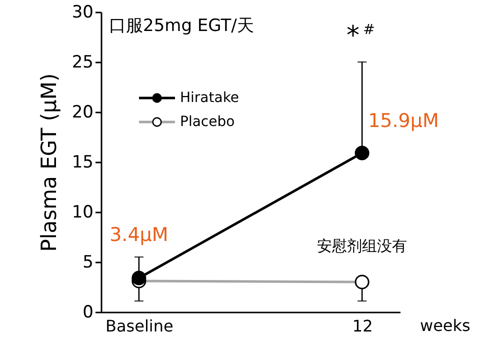 The height and width of the screenshot is (348, 500). Describe the element at coordinates (48, 162) in the screenshot. I see `y-axis-title: Plasma EGT (μM)` at that location.